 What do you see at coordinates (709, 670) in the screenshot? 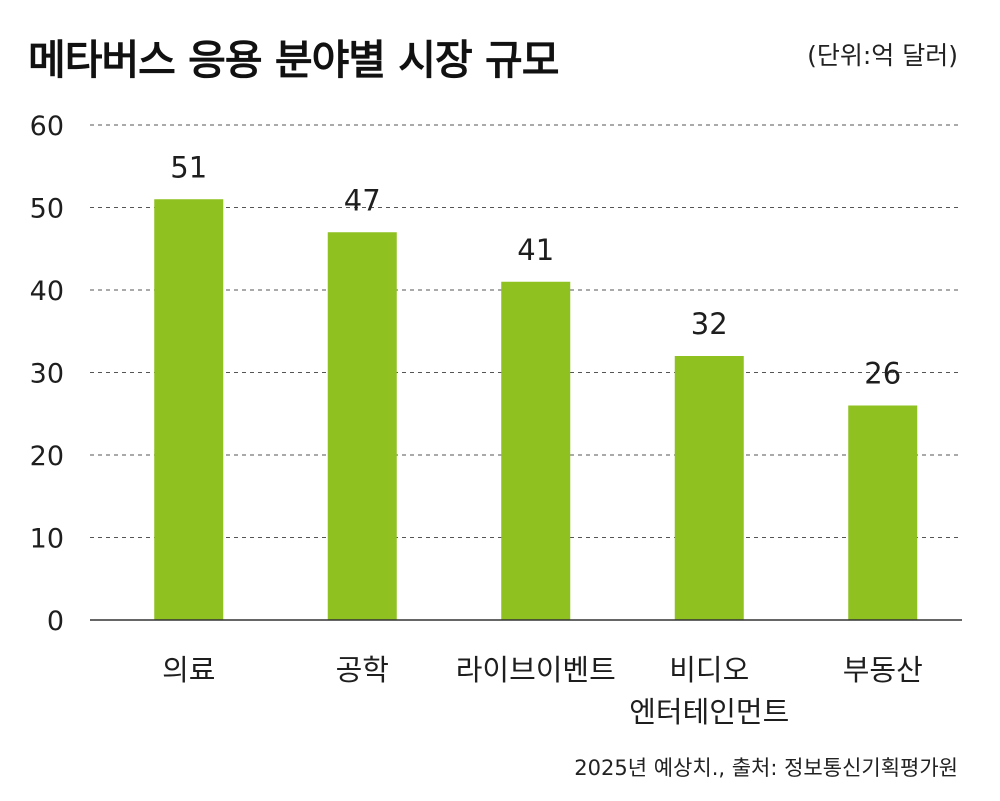
I see `category-label: 비디오` at bounding box center [709, 670].